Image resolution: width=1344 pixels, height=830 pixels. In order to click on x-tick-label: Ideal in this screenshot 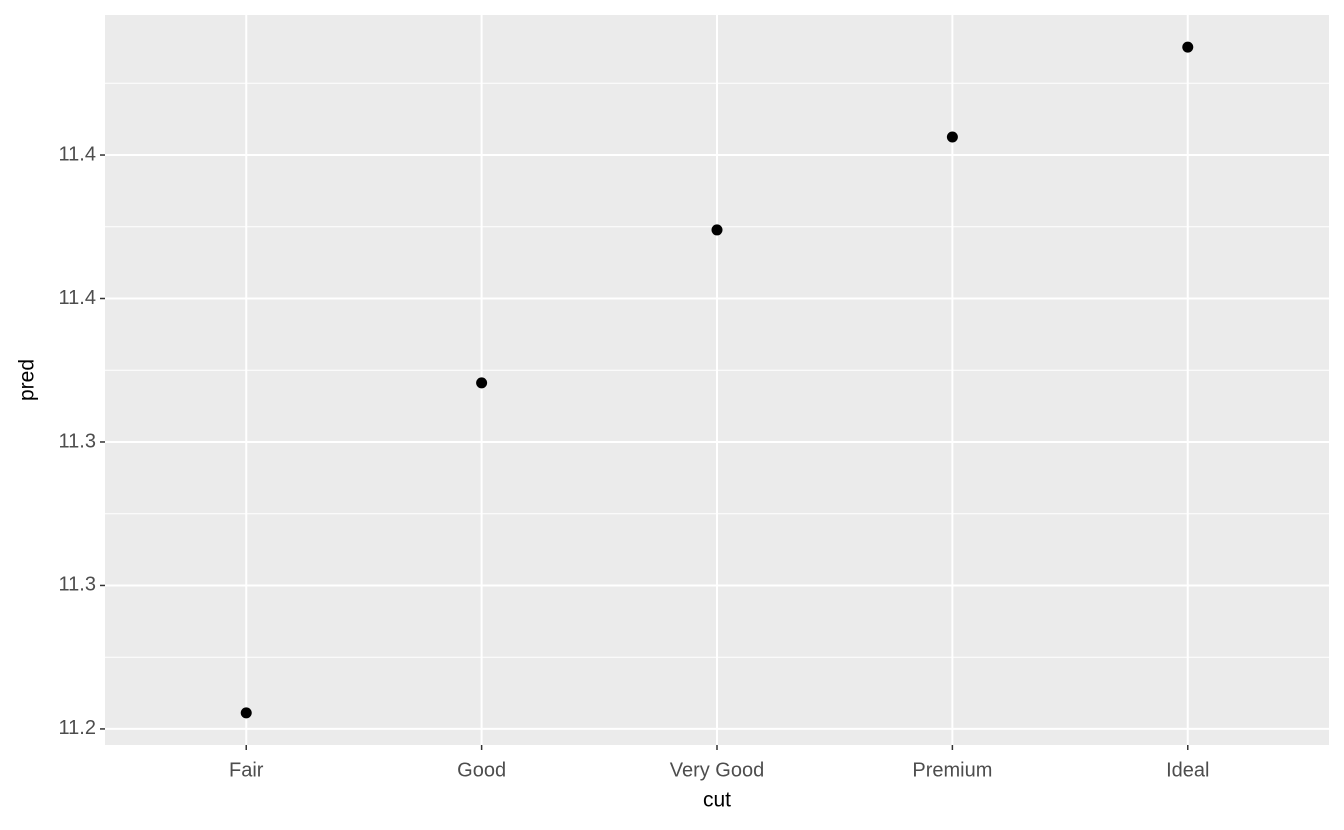, I will do `click(1187, 770)`.